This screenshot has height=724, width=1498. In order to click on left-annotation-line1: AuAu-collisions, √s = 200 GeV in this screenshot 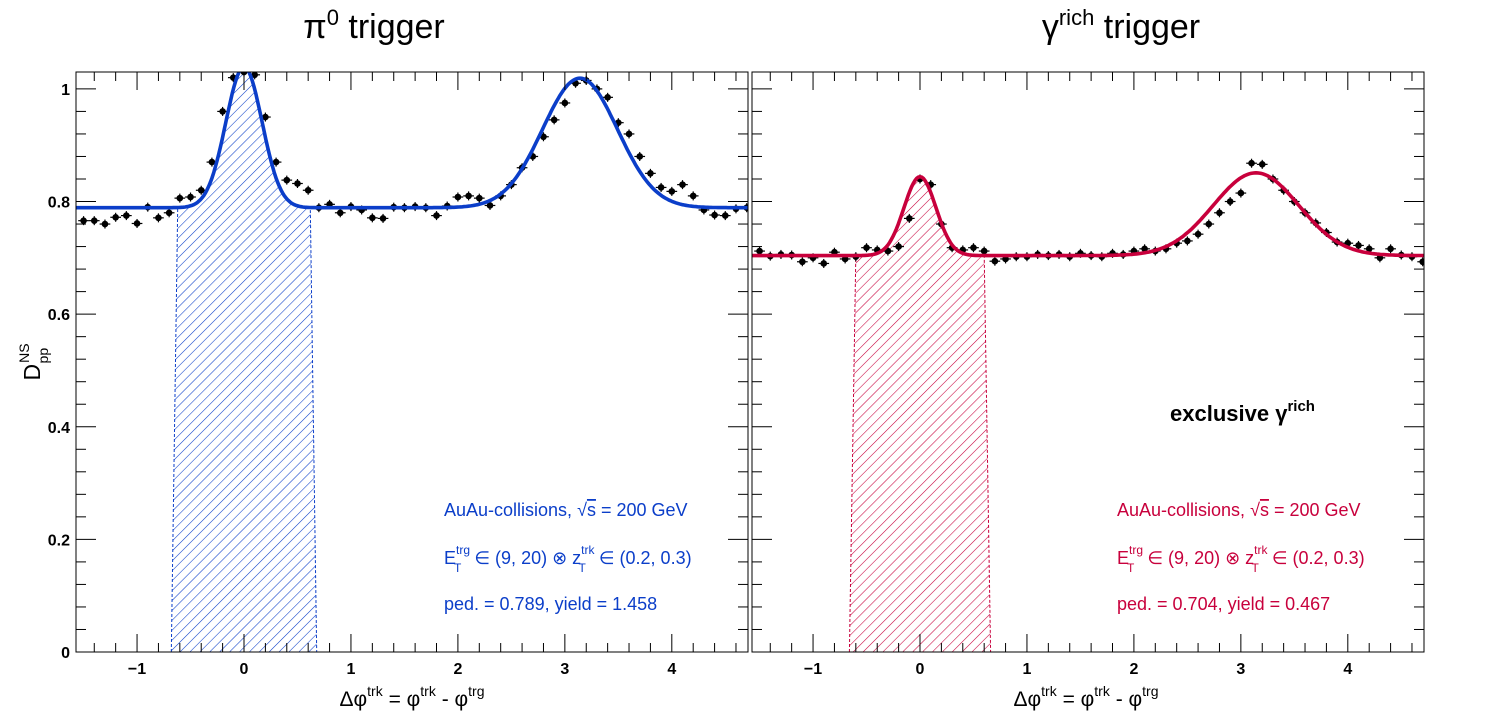, I will do `click(566, 510)`.